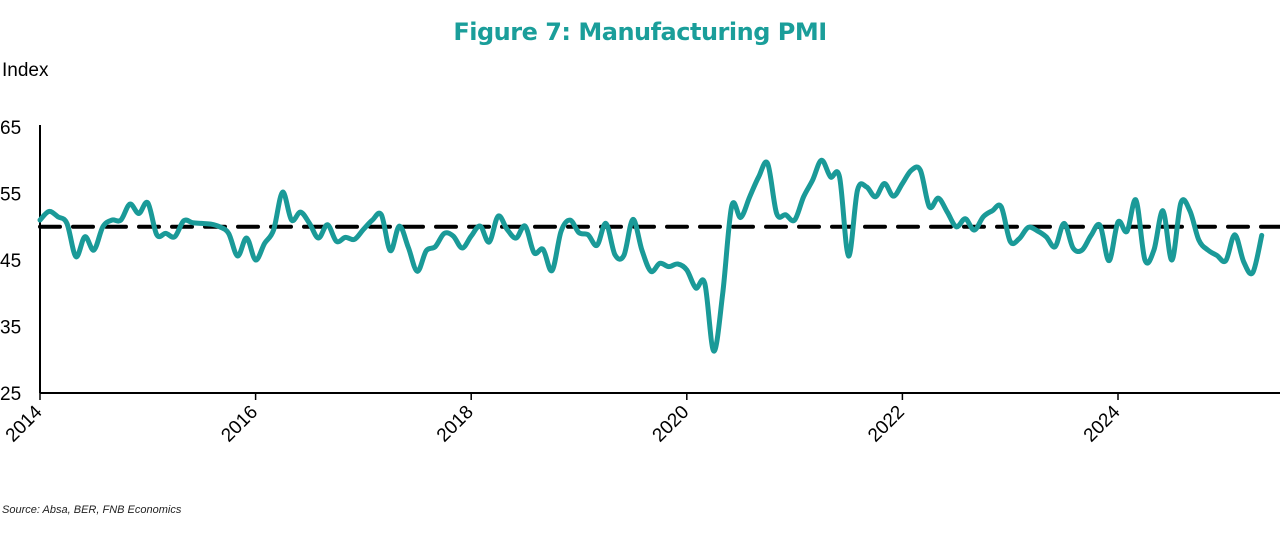  What do you see at coordinates (10, 128) in the screenshot?
I see `y-tick-label: 65` at bounding box center [10, 128].